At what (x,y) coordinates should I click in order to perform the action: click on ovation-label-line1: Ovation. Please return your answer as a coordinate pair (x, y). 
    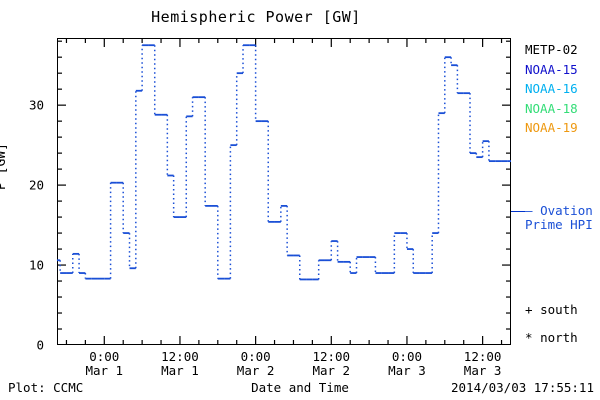
    Looking at the image, I should click on (566, 210).